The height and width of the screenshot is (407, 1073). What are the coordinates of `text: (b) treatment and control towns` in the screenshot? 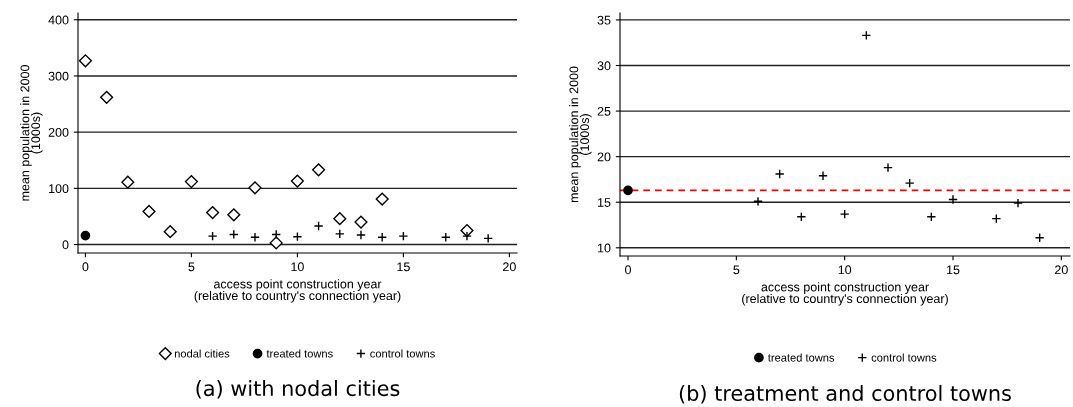 It's located at (845, 394).